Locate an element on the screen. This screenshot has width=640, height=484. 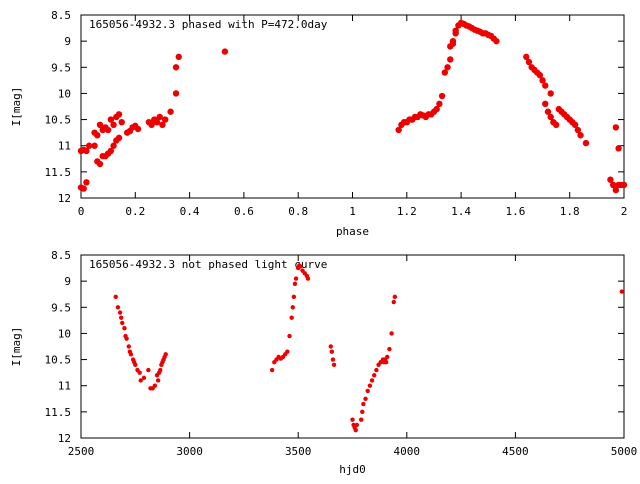
chart-title: 165056-4932.3 phased with P=472.0day is located at coordinates (208, 24).